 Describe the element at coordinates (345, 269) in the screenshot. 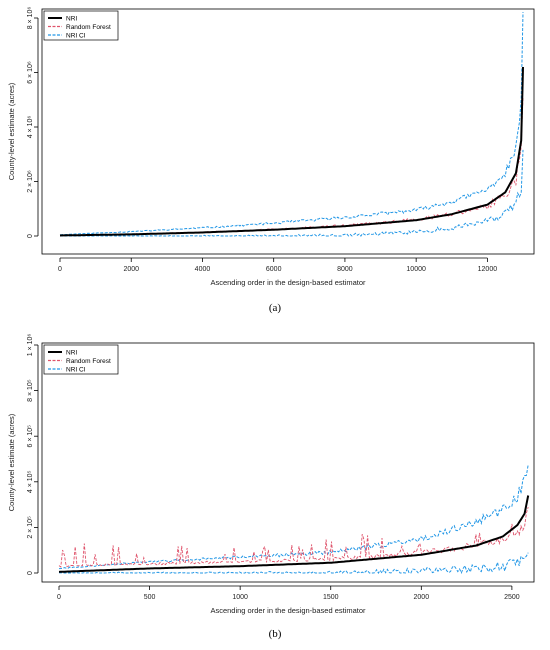

I see `x-tick-label: 8000` at that location.